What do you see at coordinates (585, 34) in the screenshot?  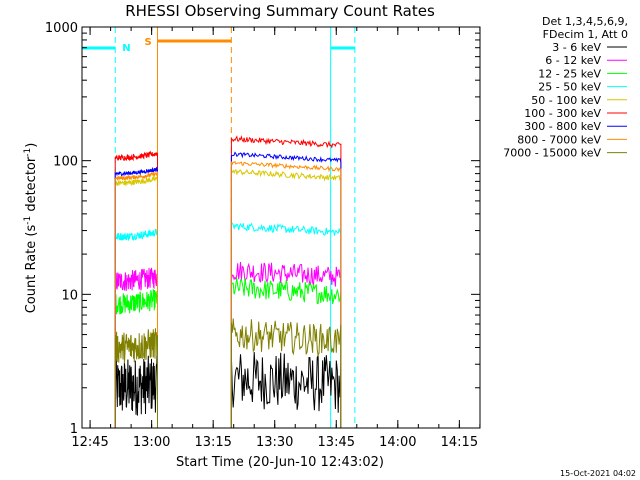 I see `legend-header: FDecim 1, Att 0` at bounding box center [585, 34].